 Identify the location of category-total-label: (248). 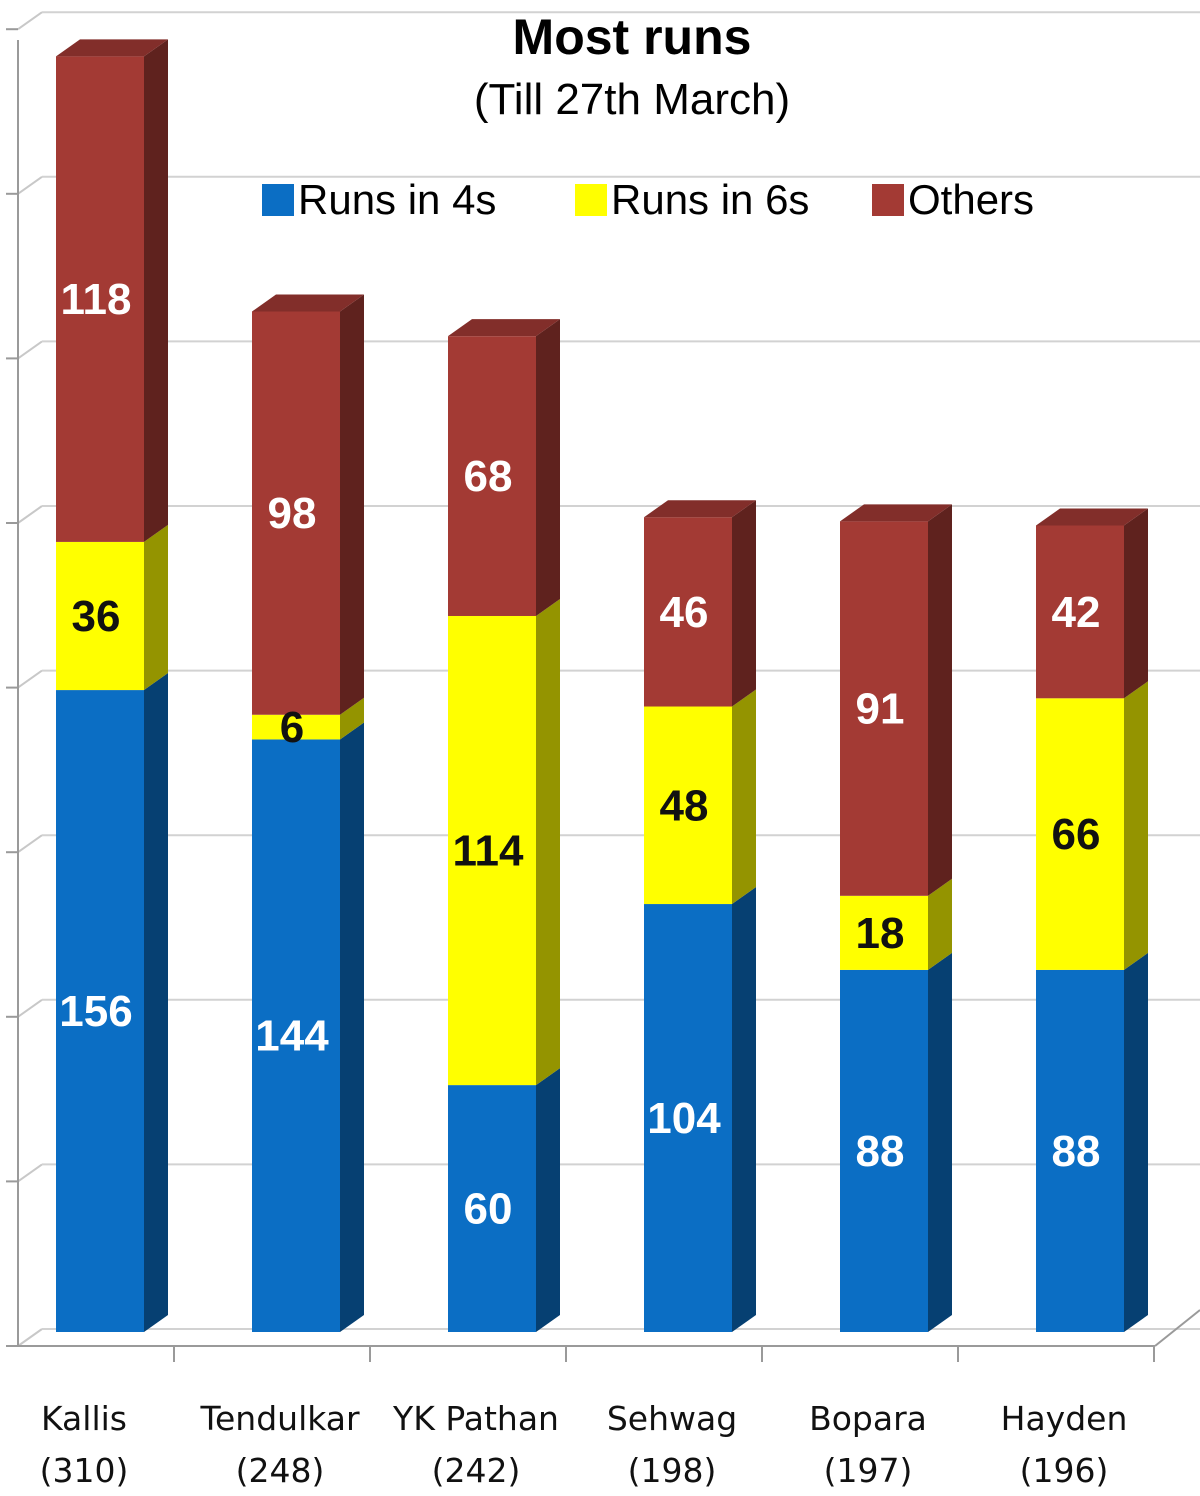
(280, 1470).